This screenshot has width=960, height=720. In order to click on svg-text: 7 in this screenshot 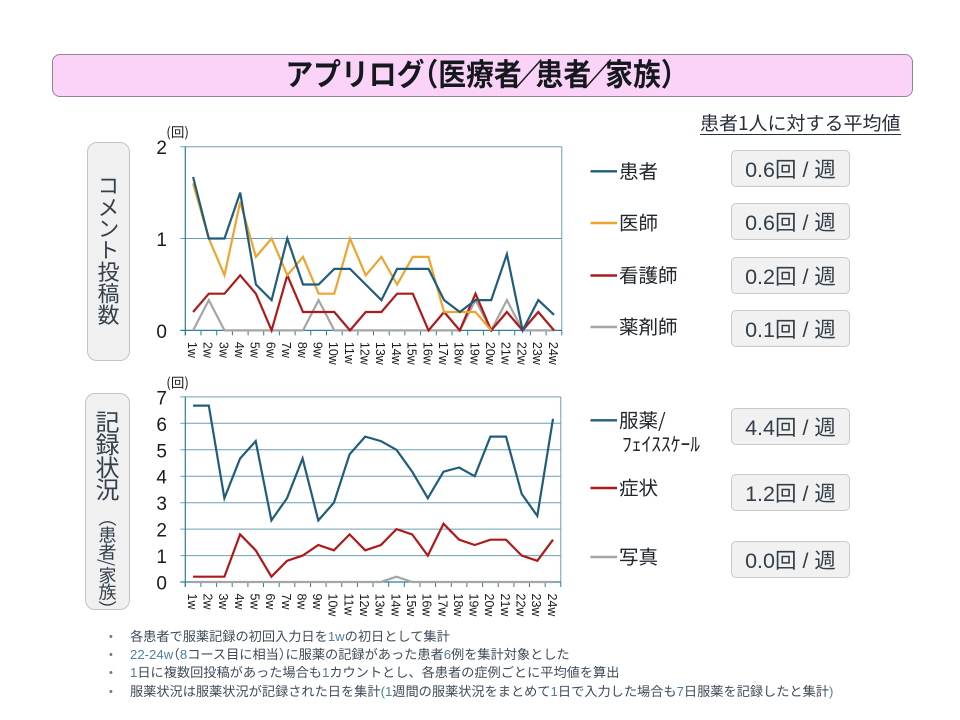, I will do `click(161, 398)`.